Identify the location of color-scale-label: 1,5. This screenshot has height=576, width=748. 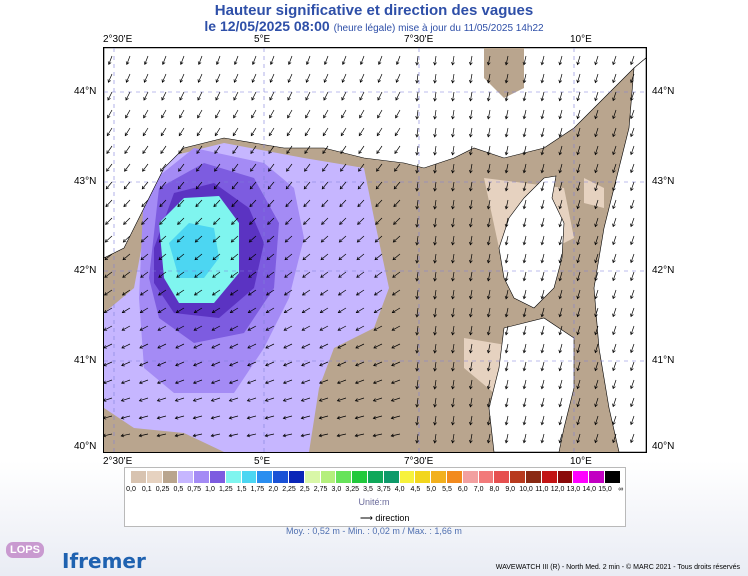
(241, 489).